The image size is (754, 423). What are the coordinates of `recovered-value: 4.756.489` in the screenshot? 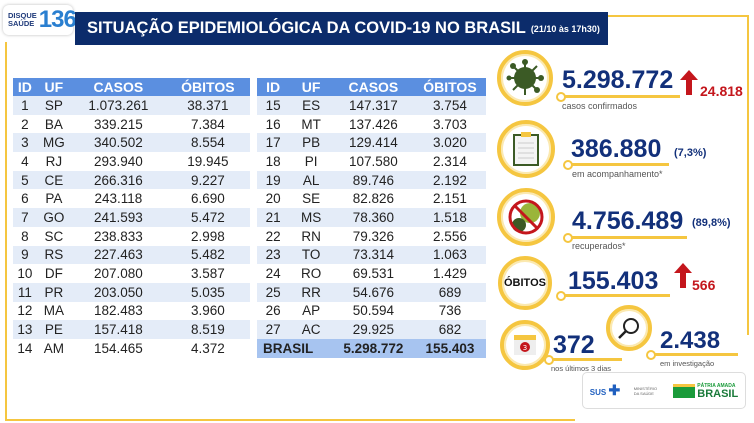 It's located at (628, 221).